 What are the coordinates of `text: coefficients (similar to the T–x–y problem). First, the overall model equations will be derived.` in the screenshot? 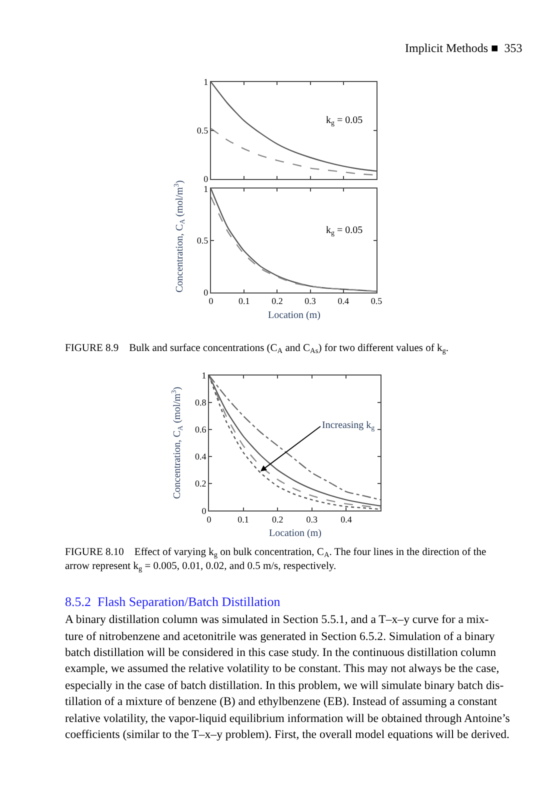 It's located at (287, 734).